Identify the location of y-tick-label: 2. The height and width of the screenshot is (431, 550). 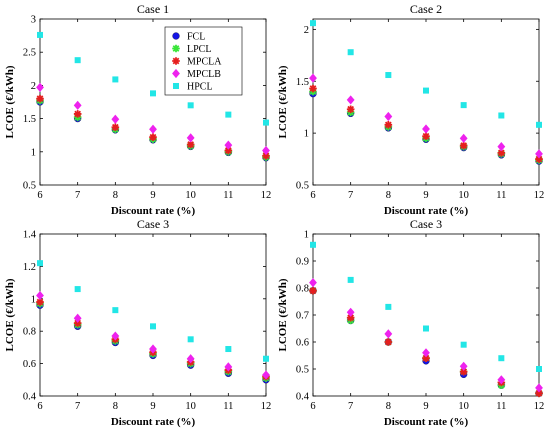
(306, 30).